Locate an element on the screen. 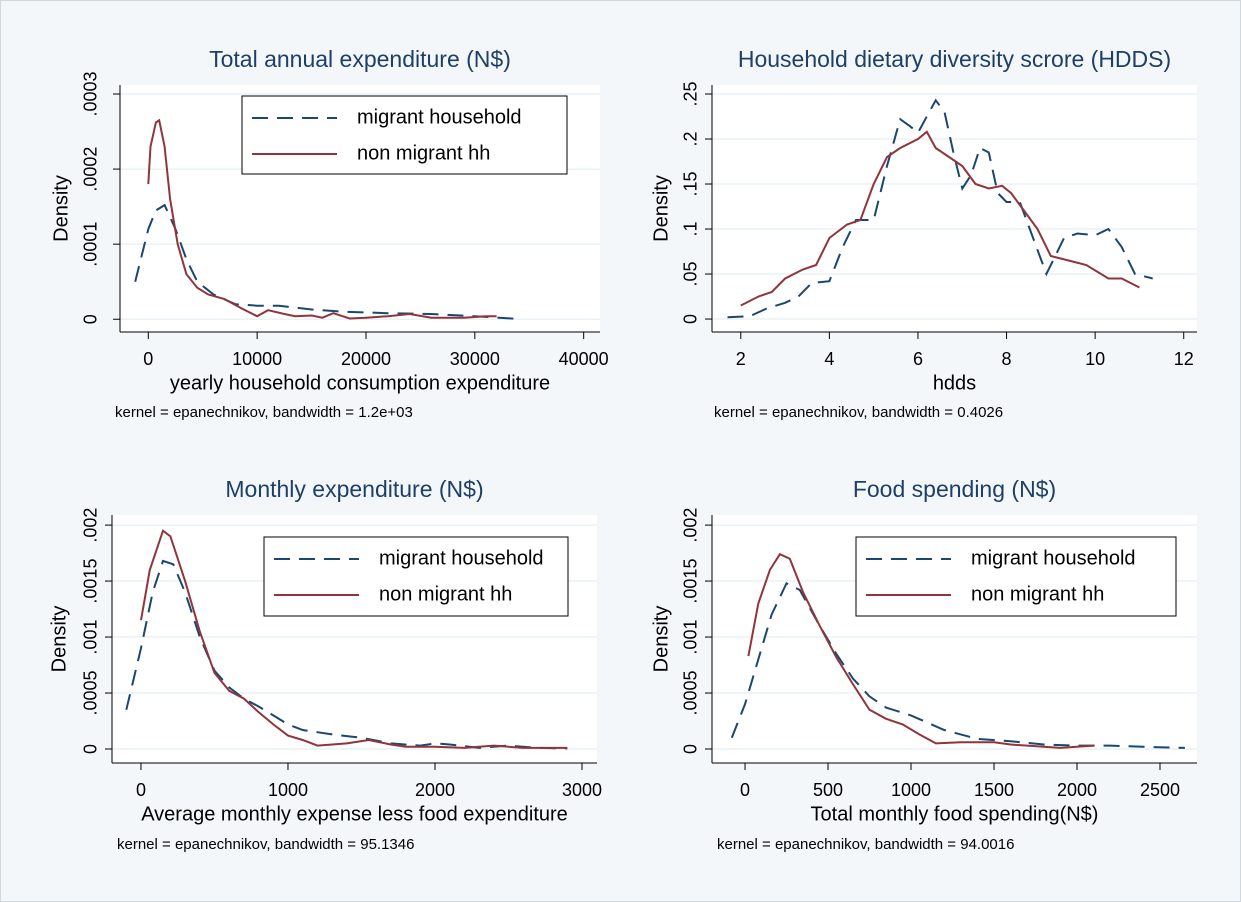  y-tick-label: .1 is located at coordinates (691, 229).